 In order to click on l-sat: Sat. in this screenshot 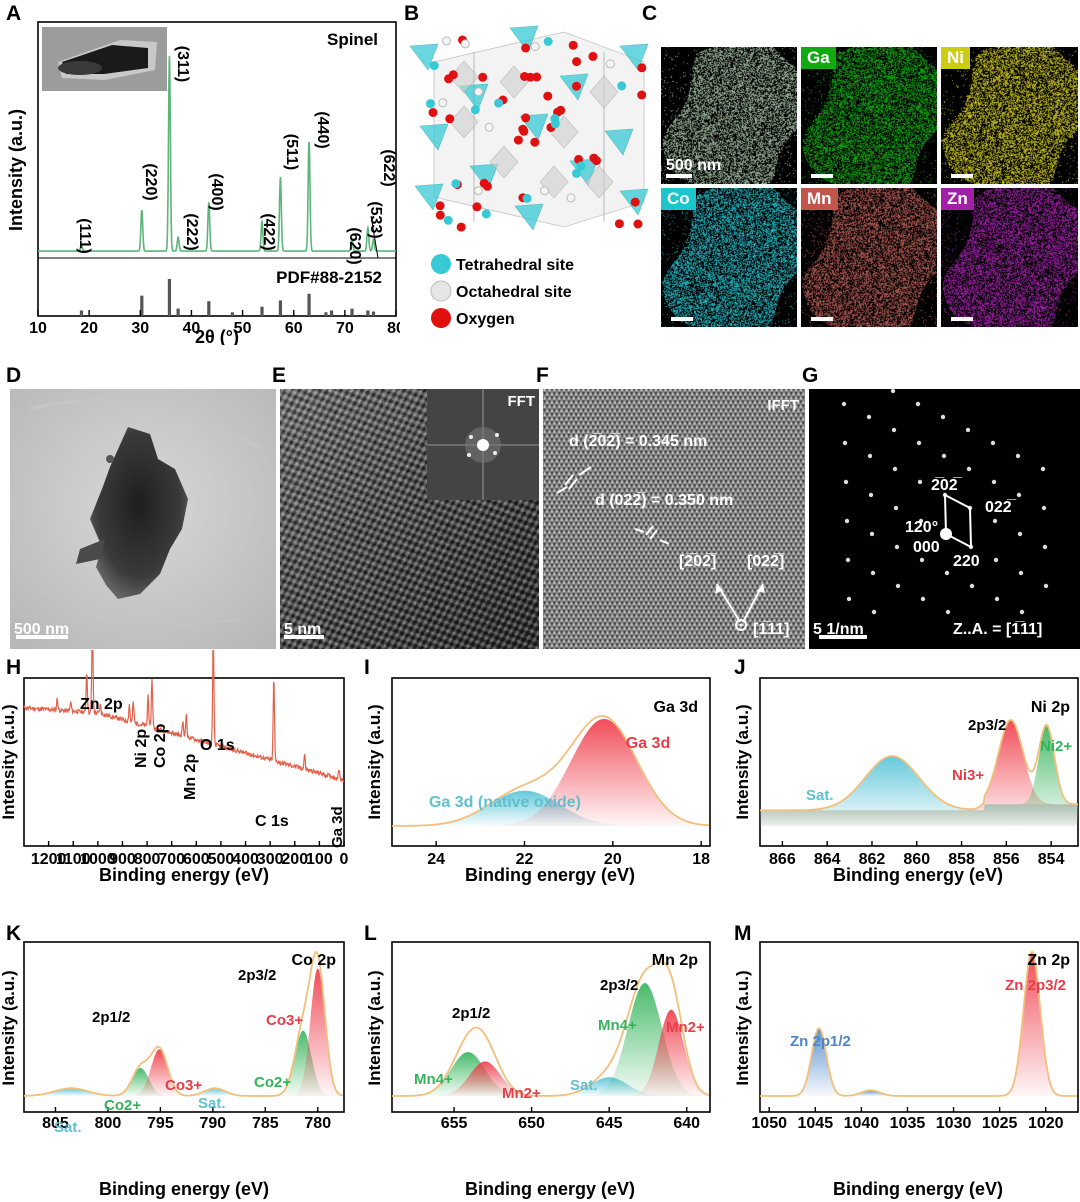, I will do `click(584, 1085)`.